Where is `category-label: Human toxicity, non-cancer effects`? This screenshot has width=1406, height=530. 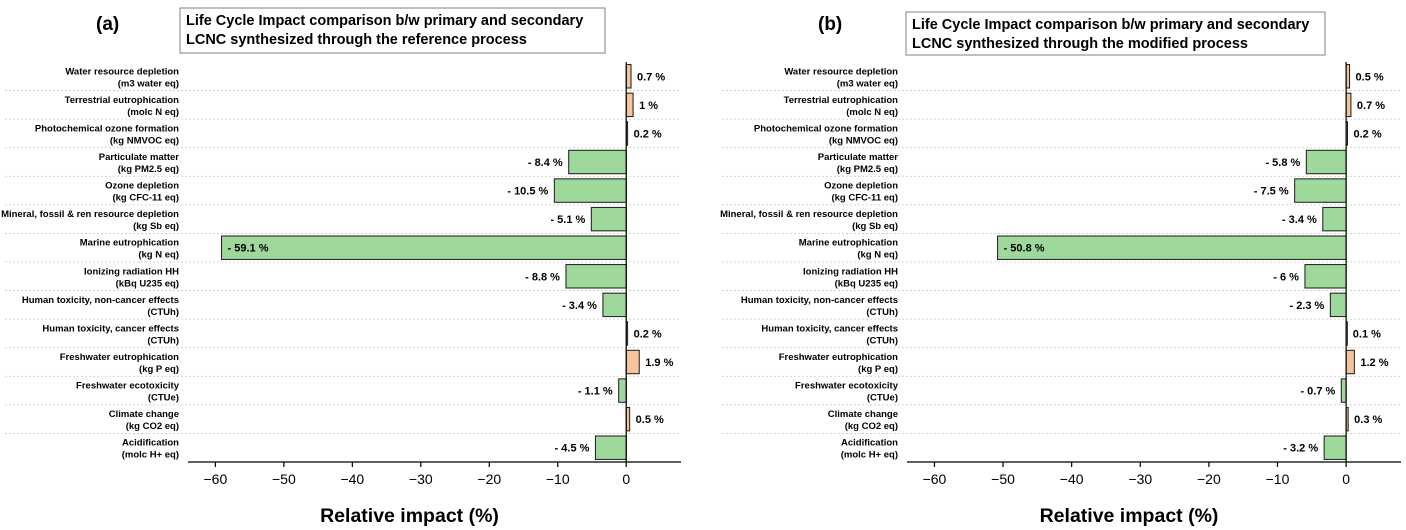
category-label: Human toxicity, non-cancer effects is located at coordinates (100, 300).